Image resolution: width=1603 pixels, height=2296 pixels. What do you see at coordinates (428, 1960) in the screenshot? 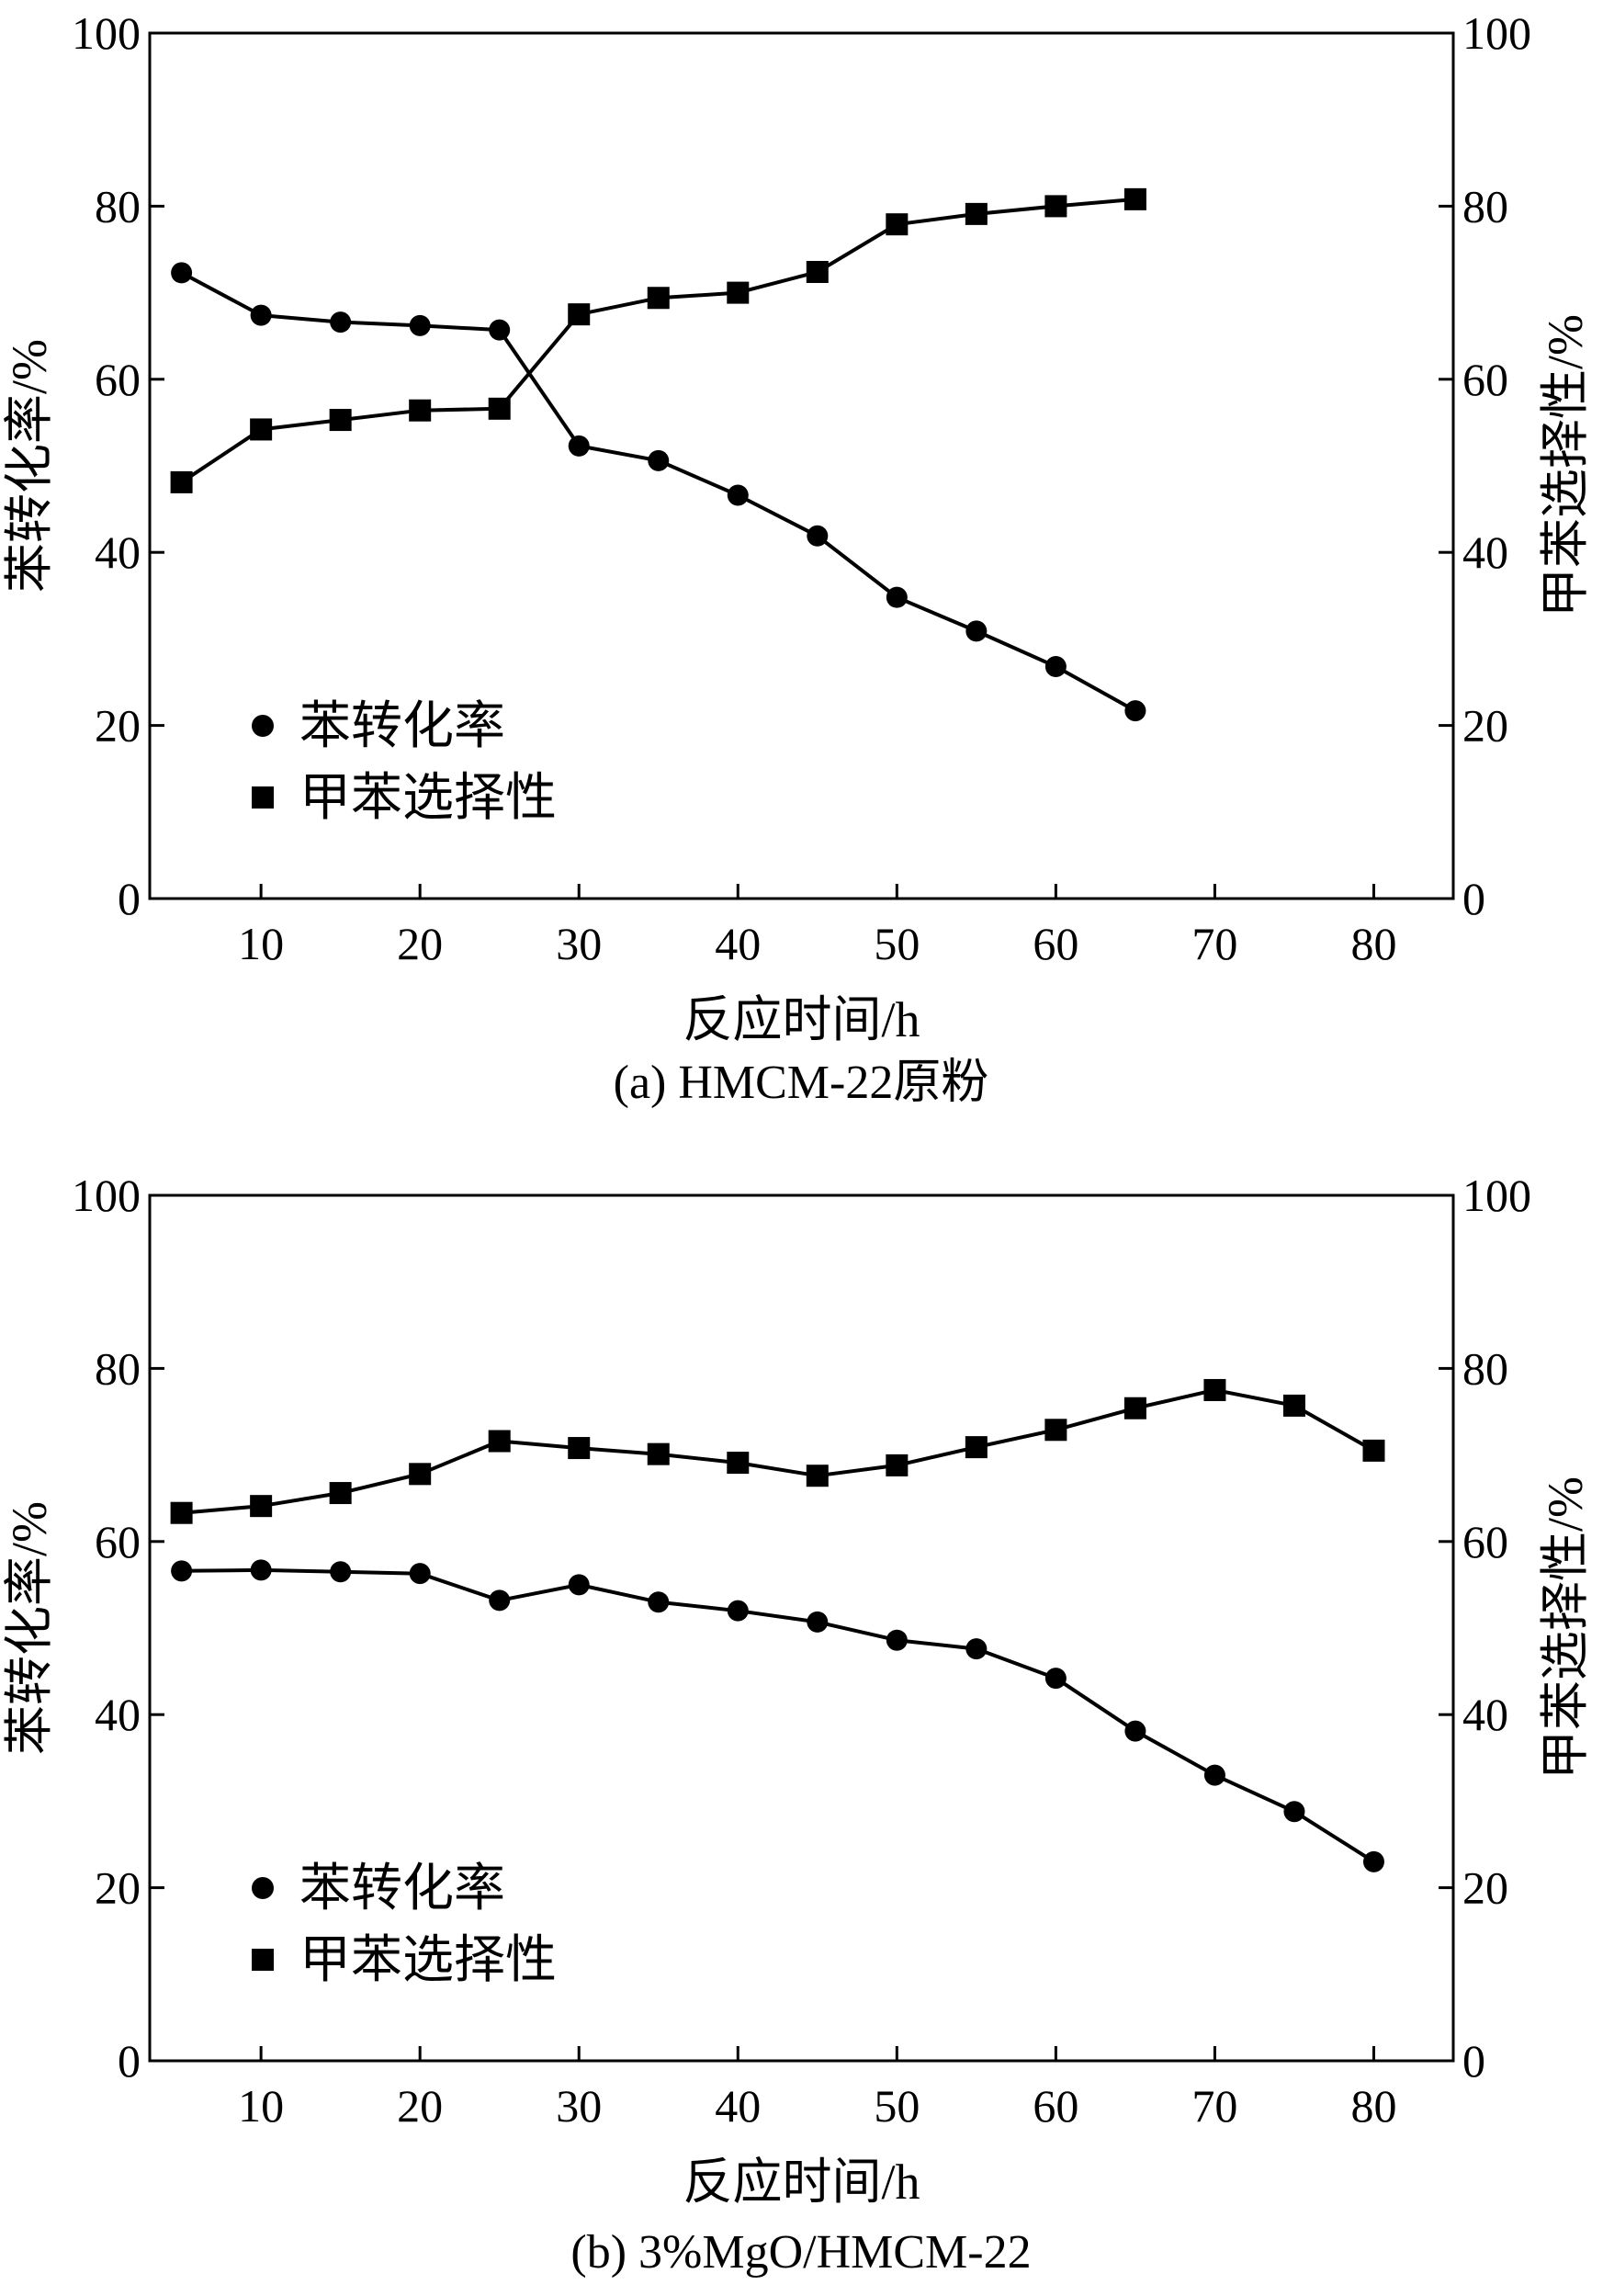
I see `legend-label: 甲苯选择性` at bounding box center [428, 1960].